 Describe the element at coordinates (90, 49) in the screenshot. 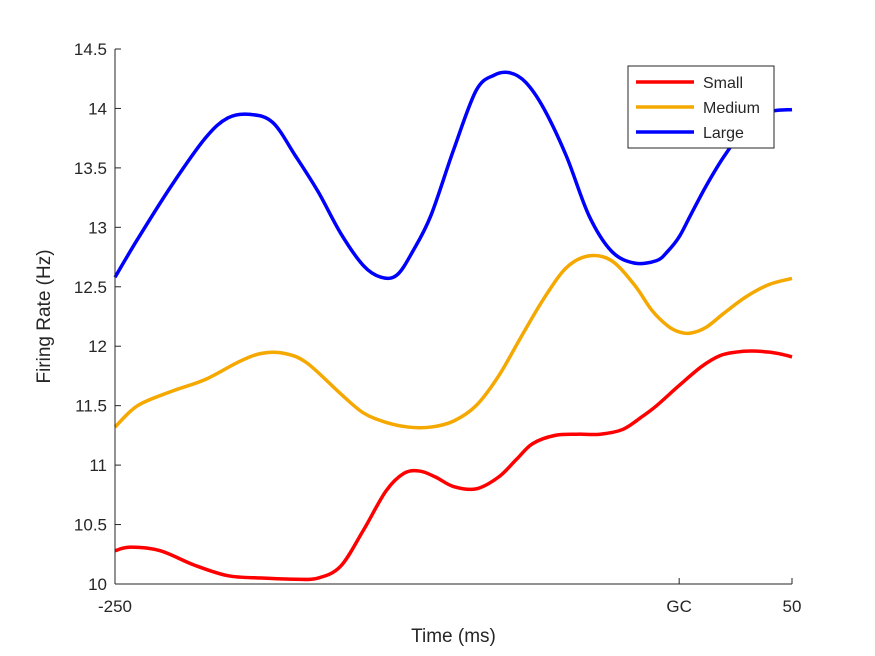

I see `y-tick-label: 14.5` at that location.